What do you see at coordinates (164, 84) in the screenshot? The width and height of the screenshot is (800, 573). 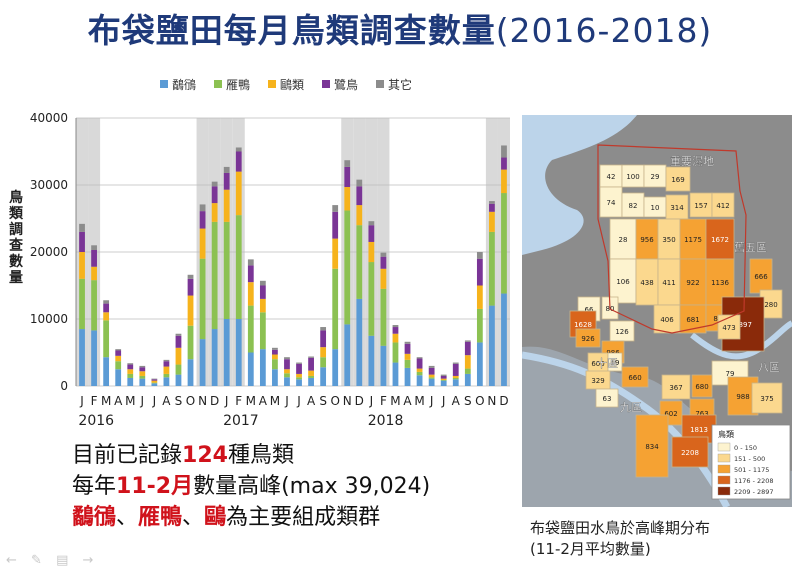 I see `legend-swatch` at bounding box center [164, 84].